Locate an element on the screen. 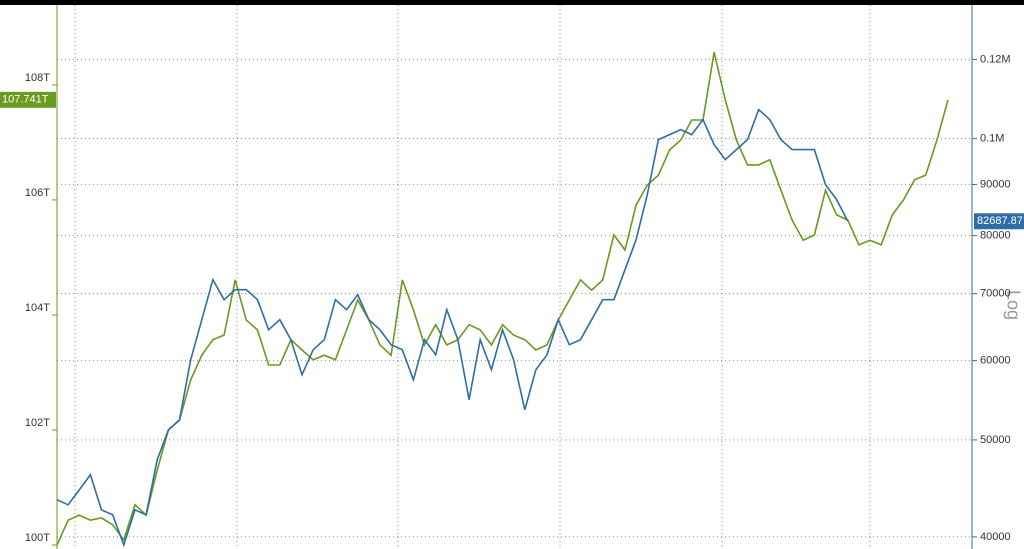  y2-tick-label: 0.1M is located at coordinates (992, 139).